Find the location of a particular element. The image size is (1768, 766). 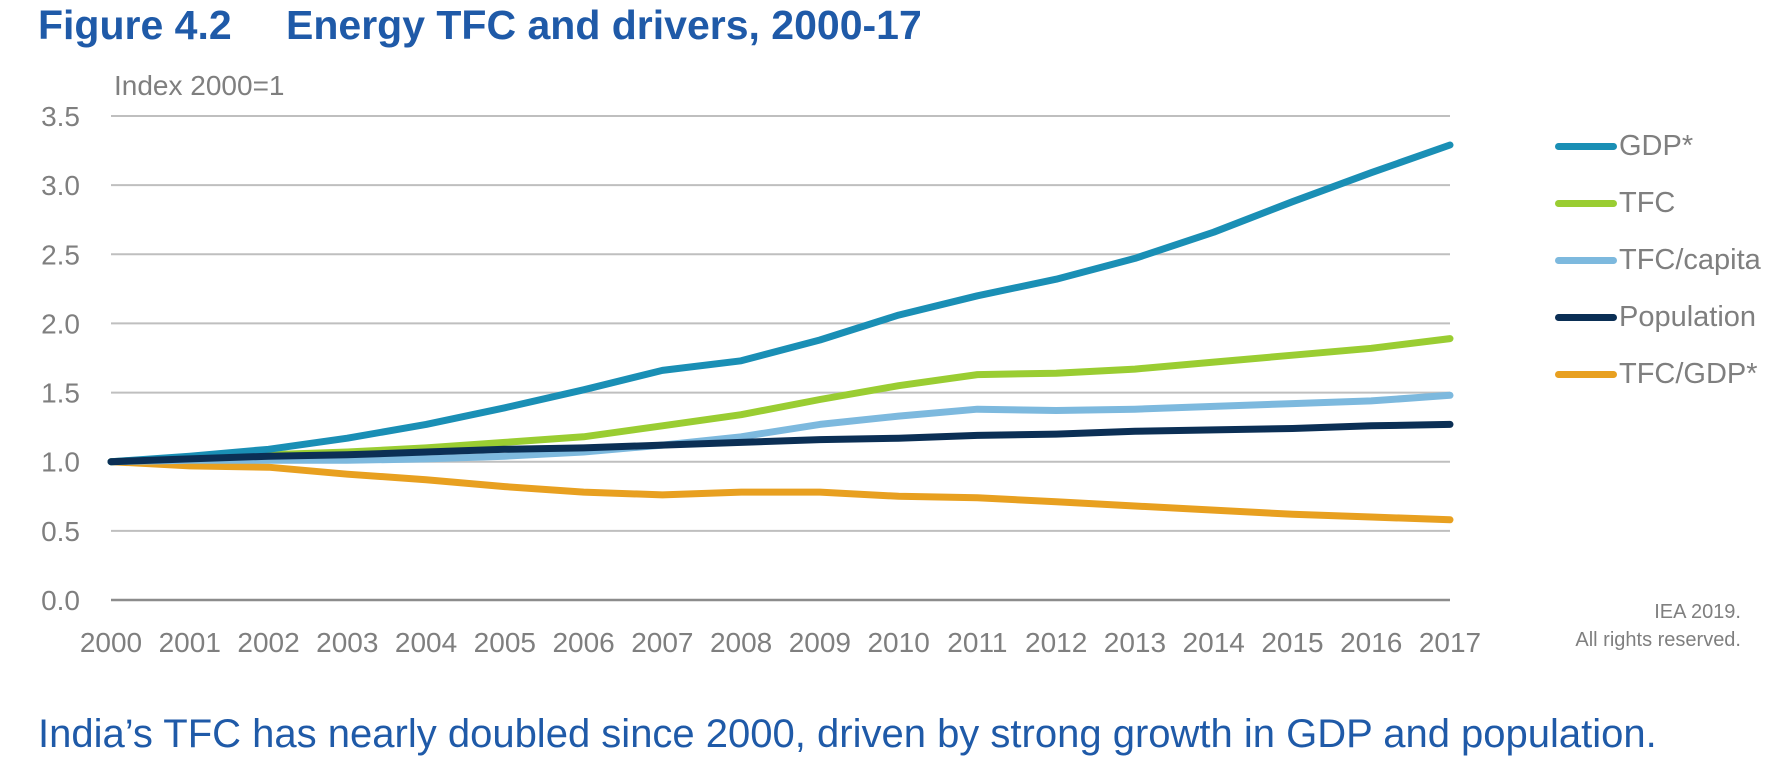

x-tick-label: 2005 is located at coordinates (505, 642).